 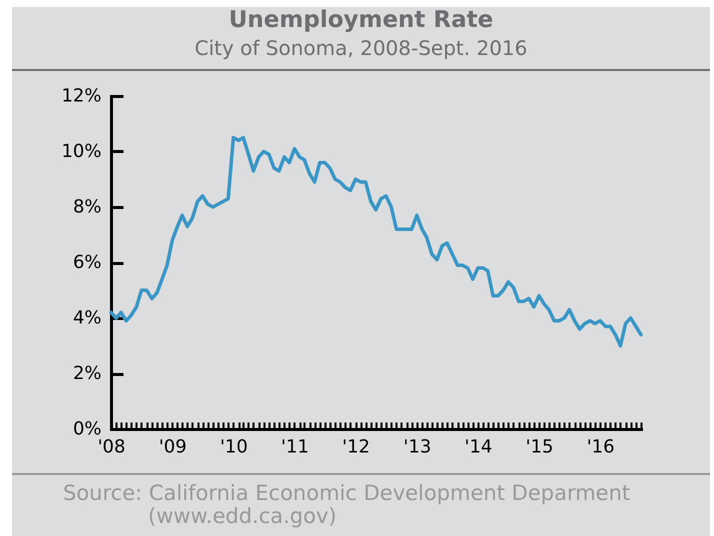 I want to click on x-tick-label: '09, so click(x=172, y=447).